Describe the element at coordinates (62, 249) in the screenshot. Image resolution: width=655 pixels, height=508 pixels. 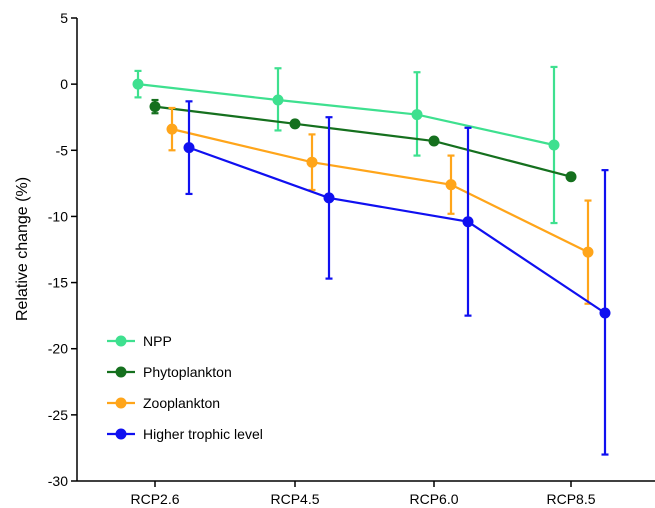
I see `y-ticks: 5 0 -5 -10 -15 -20 -25 -30` at that location.